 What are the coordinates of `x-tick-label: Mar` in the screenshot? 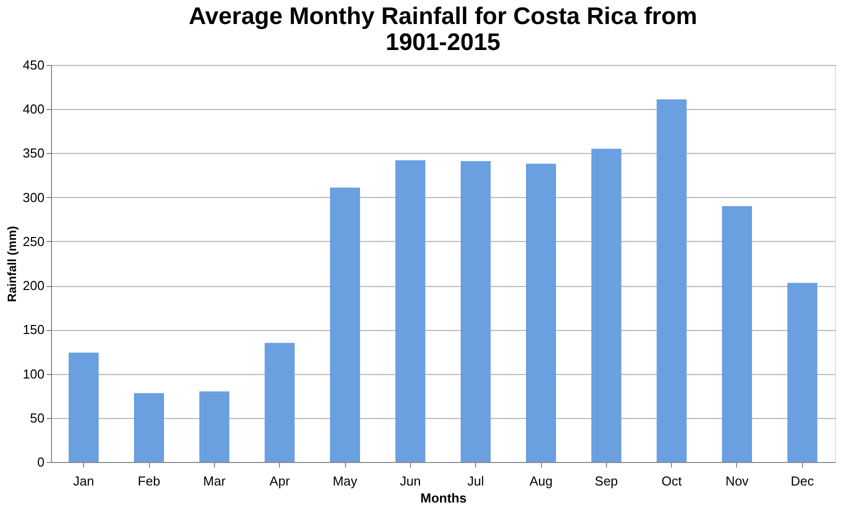 It's located at (214, 481).